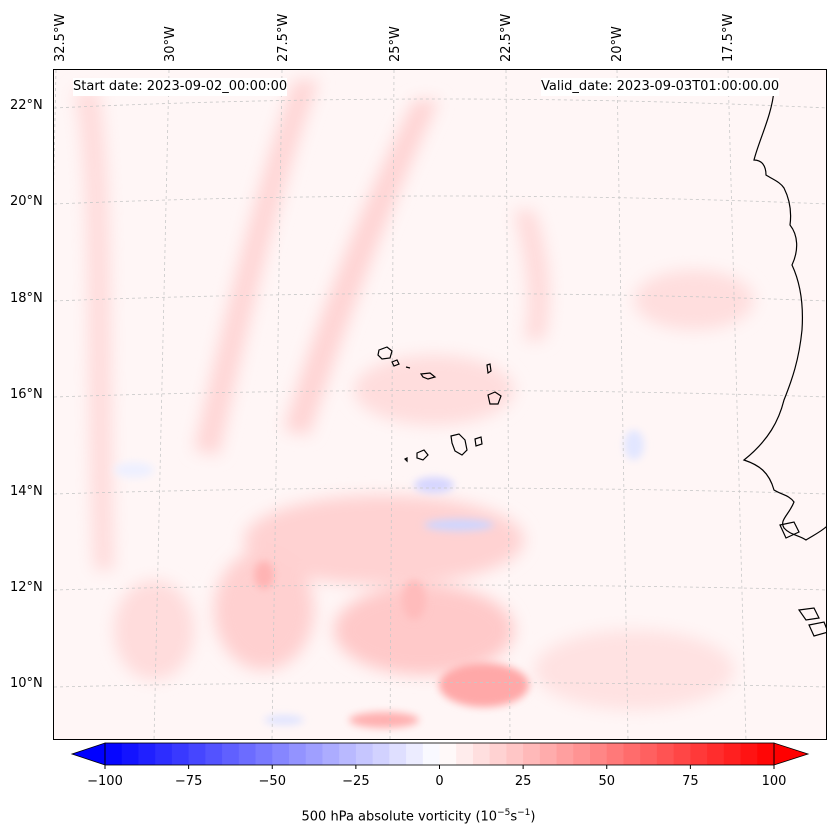 This screenshot has height=839, width=837. I want to click on colorbar: −100 −75 −50 −25 0 25 50 75 100, so click(440, 765).